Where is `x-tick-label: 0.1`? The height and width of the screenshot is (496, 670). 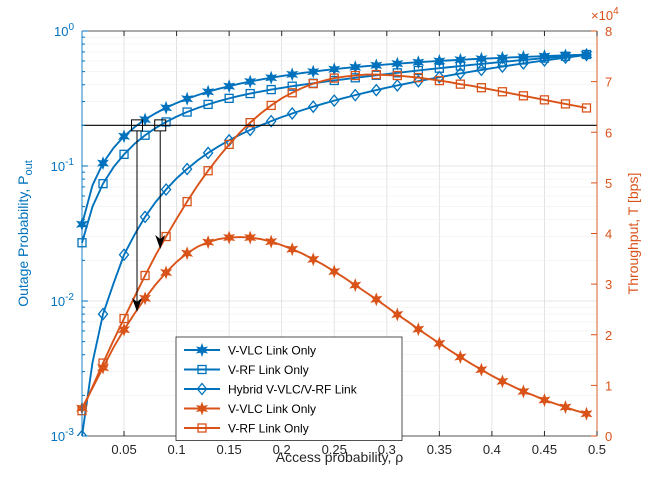 x-tick-label: 0.1 is located at coordinates (177, 449).